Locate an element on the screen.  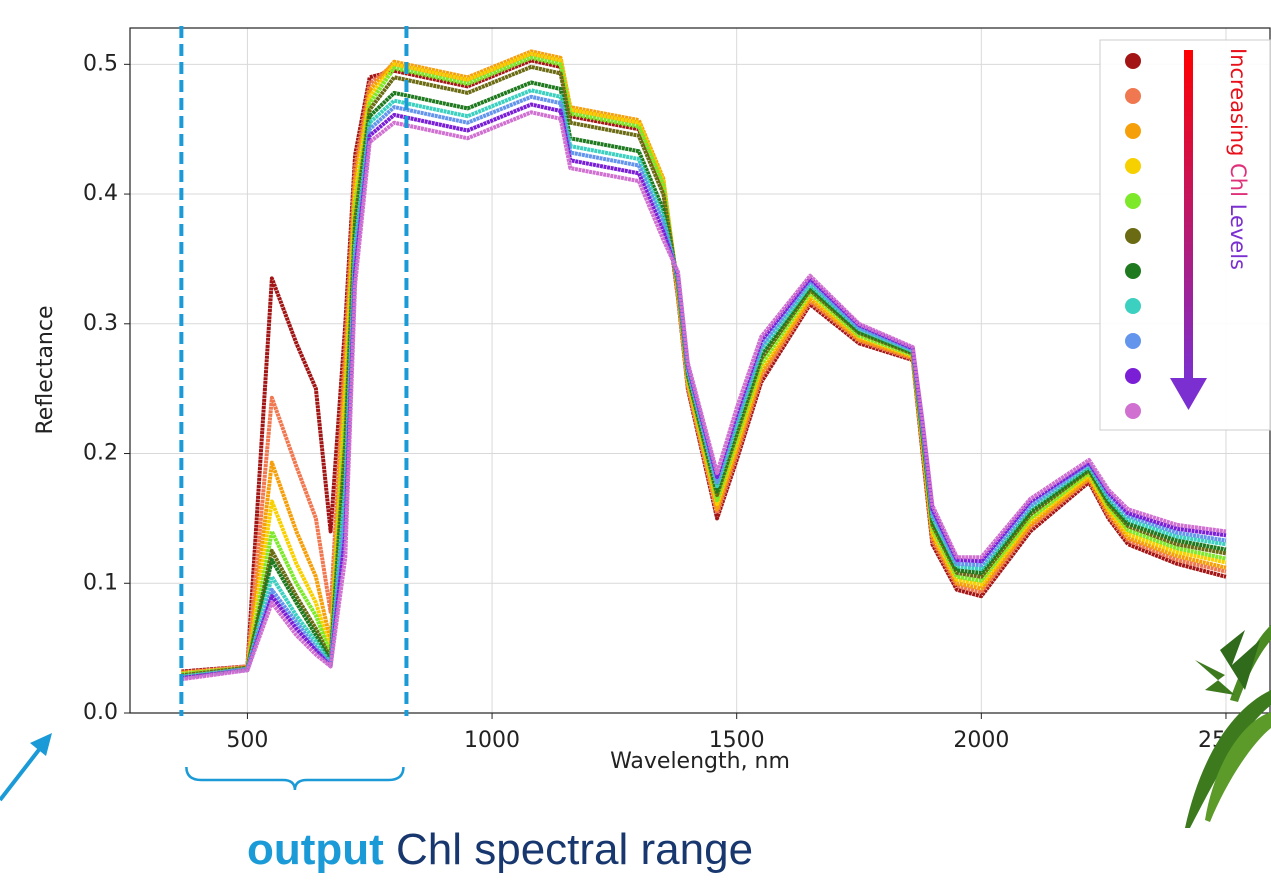
y-tick-label: 0.5 is located at coordinates (100, 63).